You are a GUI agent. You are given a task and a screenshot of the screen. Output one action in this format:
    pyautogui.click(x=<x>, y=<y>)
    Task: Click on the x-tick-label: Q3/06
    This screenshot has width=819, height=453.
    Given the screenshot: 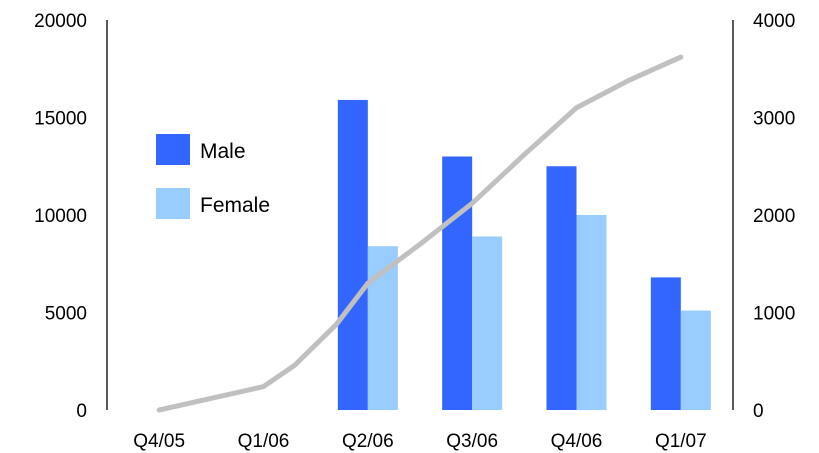 What is the action you would take?
    pyautogui.click(x=472, y=441)
    